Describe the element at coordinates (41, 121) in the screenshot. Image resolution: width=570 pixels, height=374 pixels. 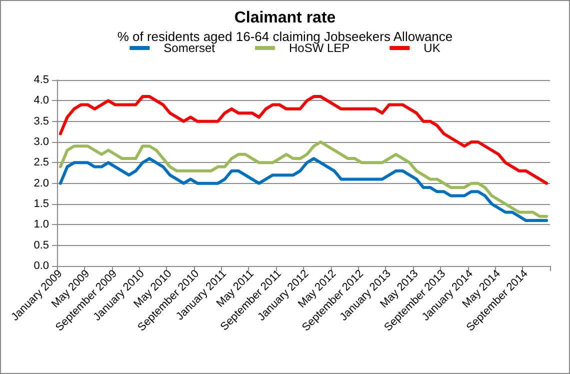
I see `y-tick-label: 3.5` at that location.